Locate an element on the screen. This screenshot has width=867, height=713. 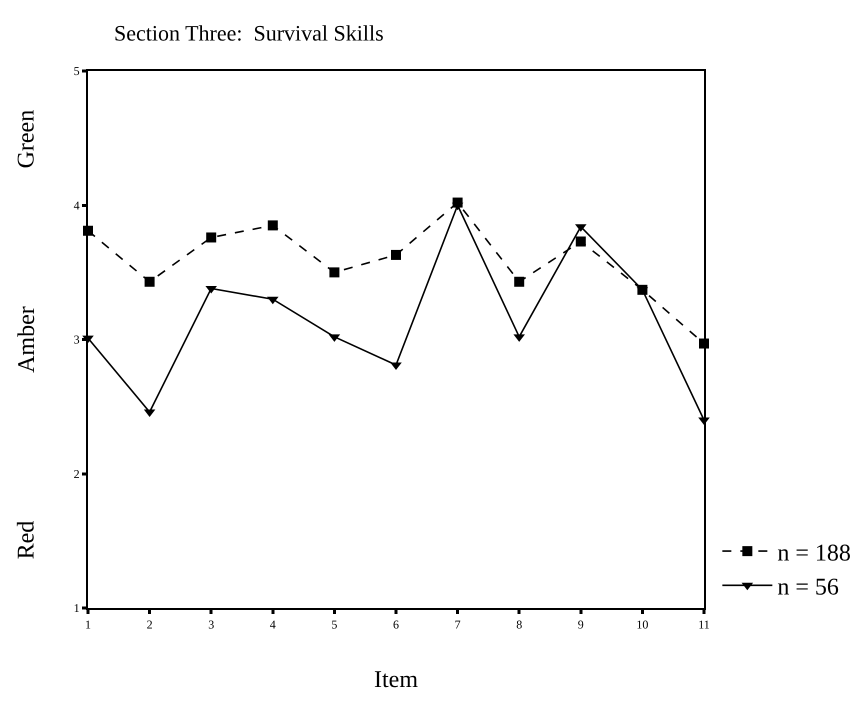
y-tick-label: 3 is located at coordinates (77, 339).